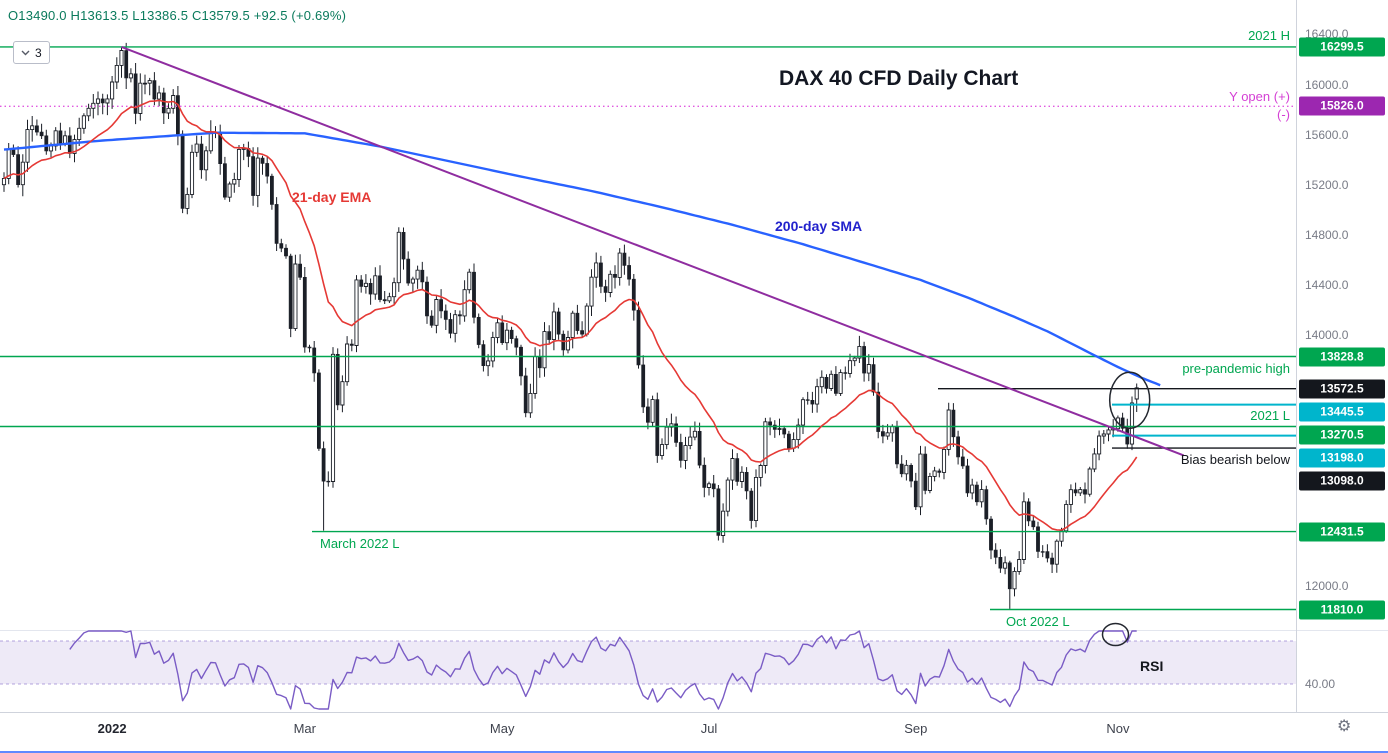 The height and width of the screenshot is (753, 1388). What do you see at coordinates (38, 52) in the screenshot?
I see `objects-count: 3` at bounding box center [38, 52].